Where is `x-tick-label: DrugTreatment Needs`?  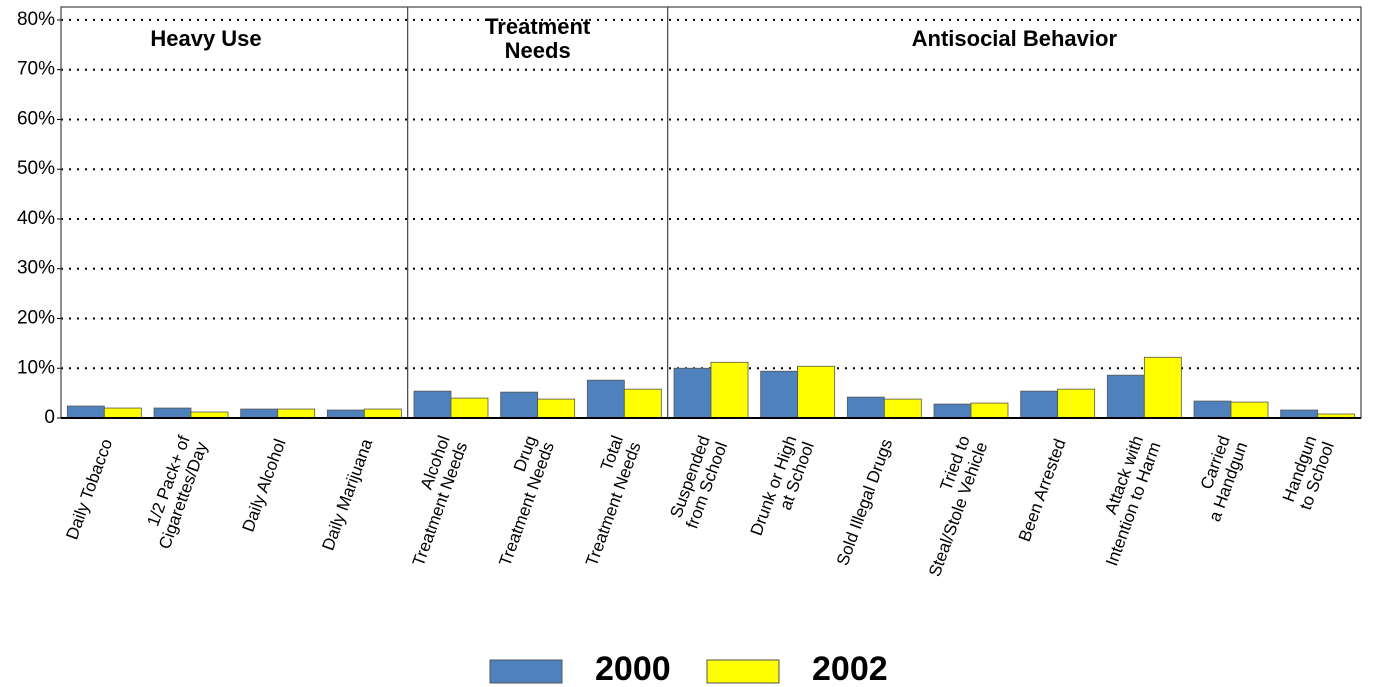 x-tick-label: DrugTreatment Needs is located at coordinates (518, 501).